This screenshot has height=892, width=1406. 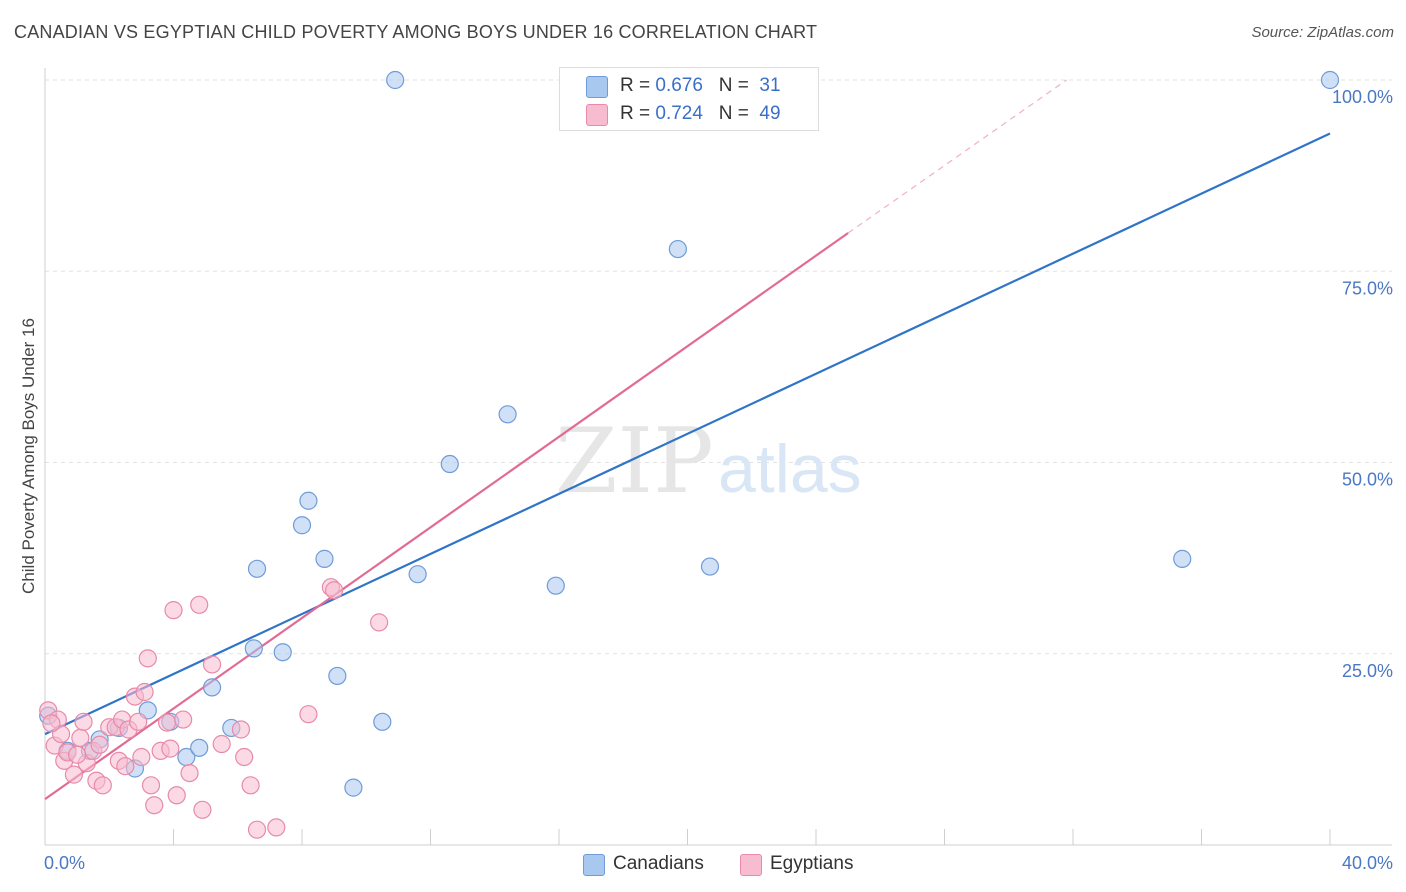 I want to click on x-tick-label: 0.0%, so click(x=64, y=863).